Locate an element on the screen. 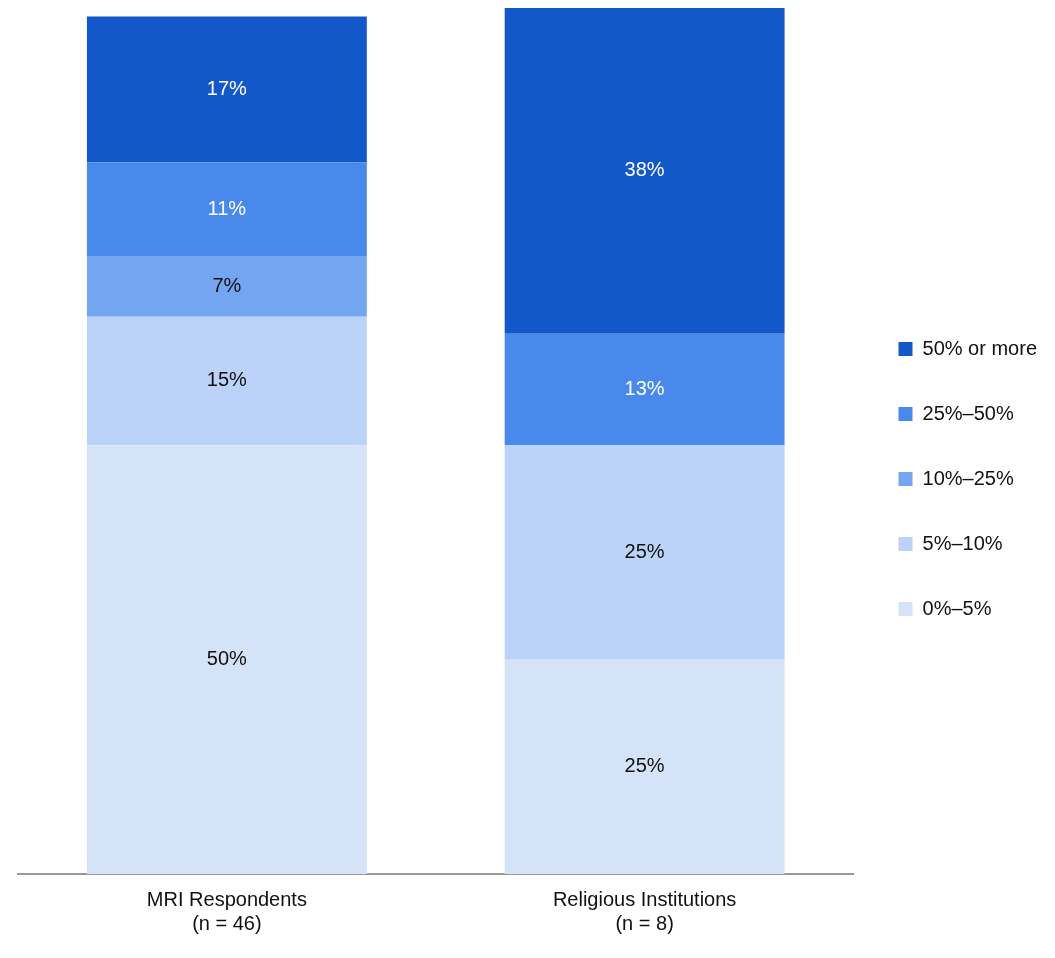 The image size is (1055, 958). data-label: 13% is located at coordinates (644, 388).